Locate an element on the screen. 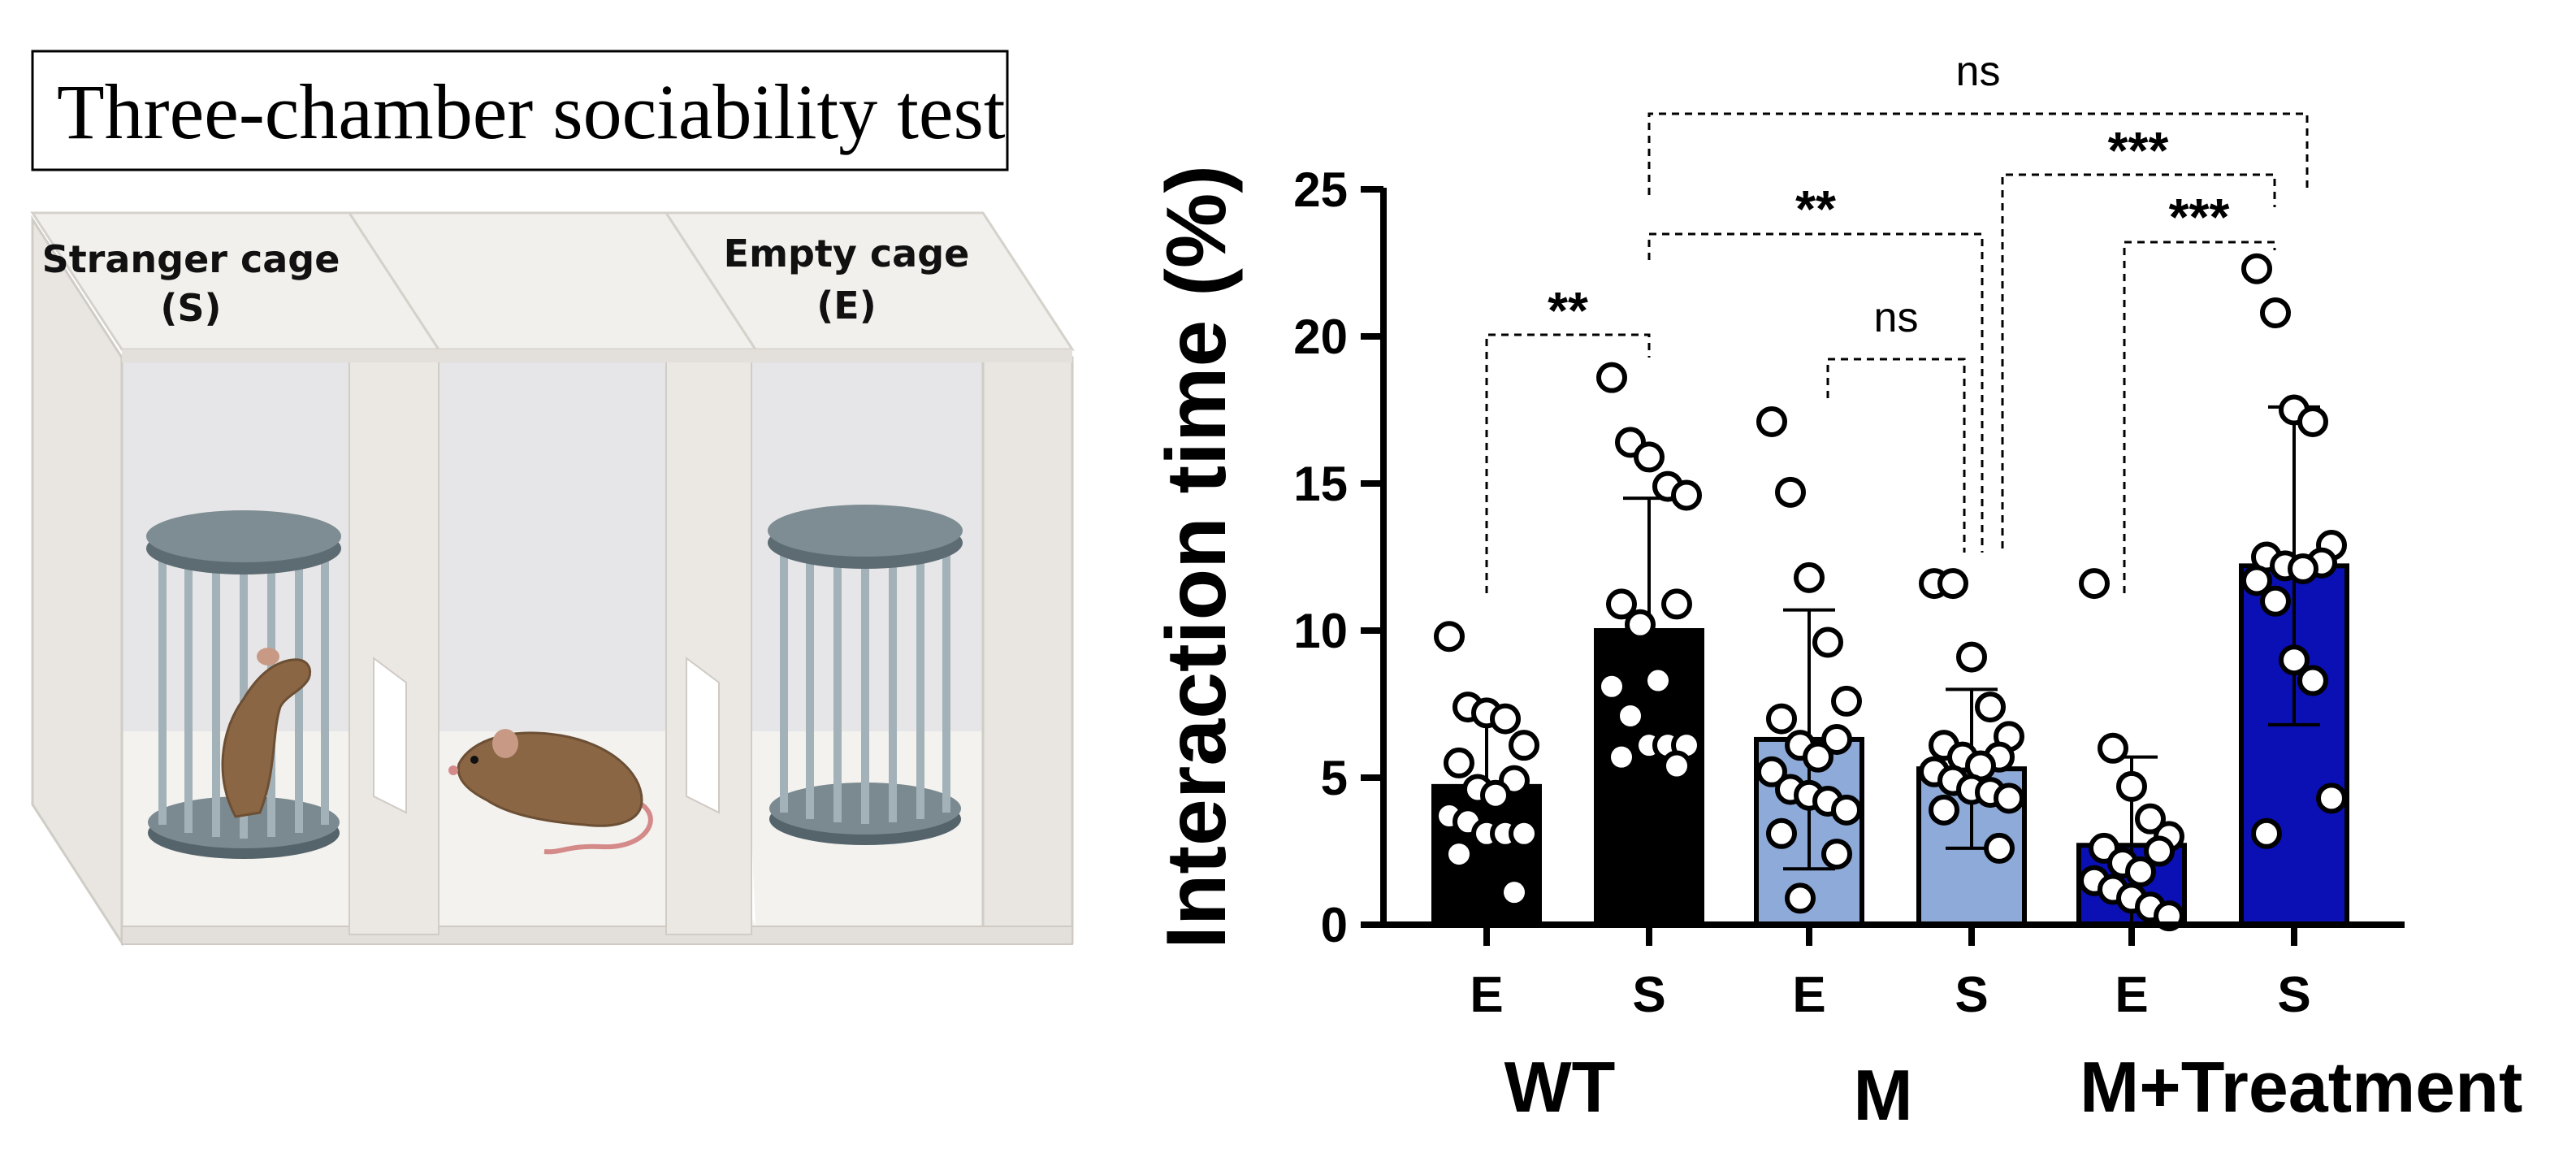 This screenshot has height=1175, width=2576. side-wall-right is located at coordinates (1027, 650).